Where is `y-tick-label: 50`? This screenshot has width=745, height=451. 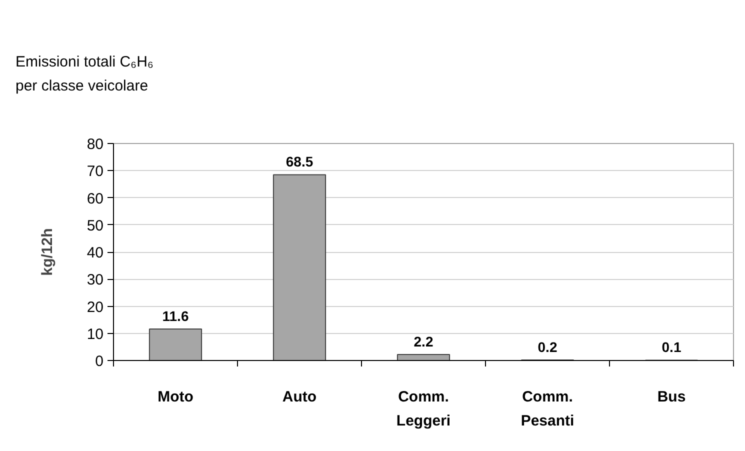
y-tick-label: 50 is located at coordinates (95, 225).